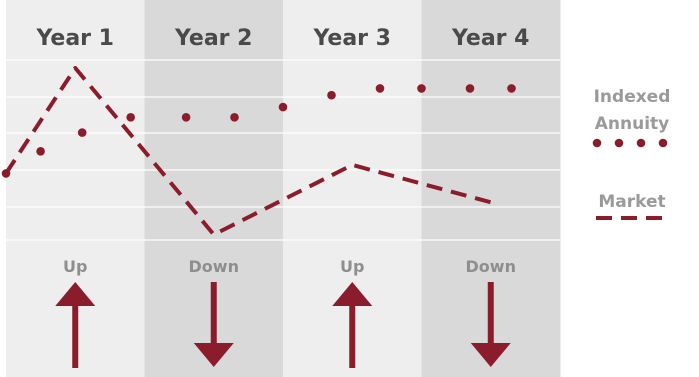 The width and height of the screenshot is (699, 377). Describe the element at coordinates (631, 202) in the screenshot. I see `legend-market-label: Market` at that location.